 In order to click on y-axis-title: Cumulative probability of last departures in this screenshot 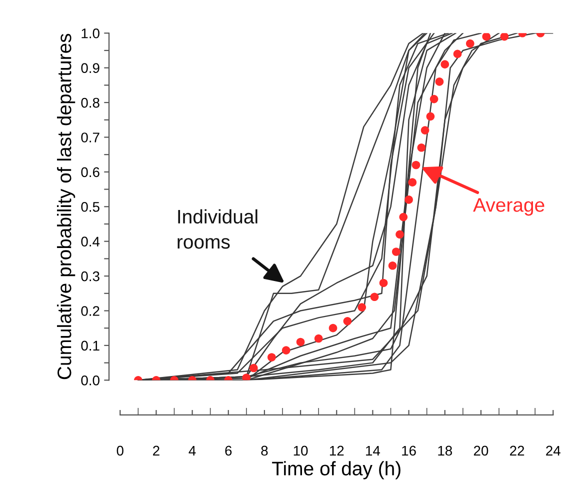, I will do `click(66, 207)`.